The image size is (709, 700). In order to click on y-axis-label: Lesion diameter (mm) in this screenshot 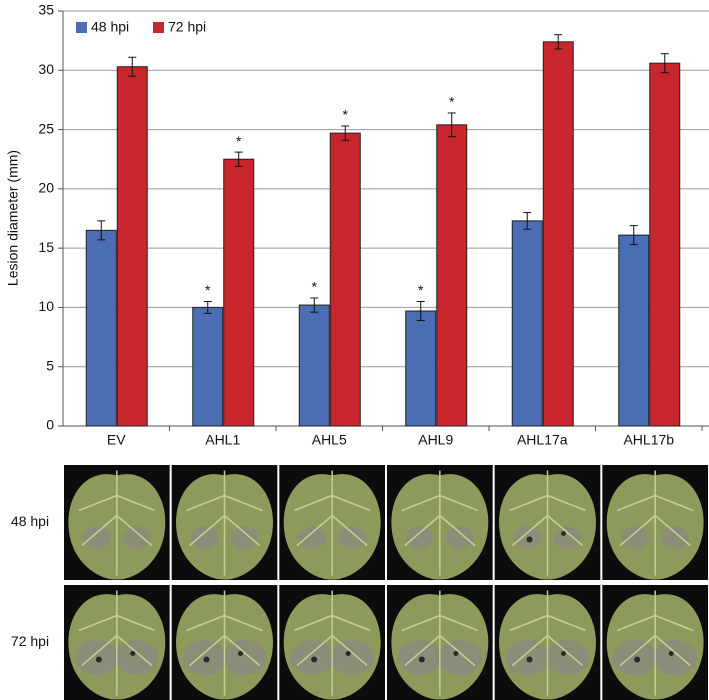, I will do `click(13, 218)`.